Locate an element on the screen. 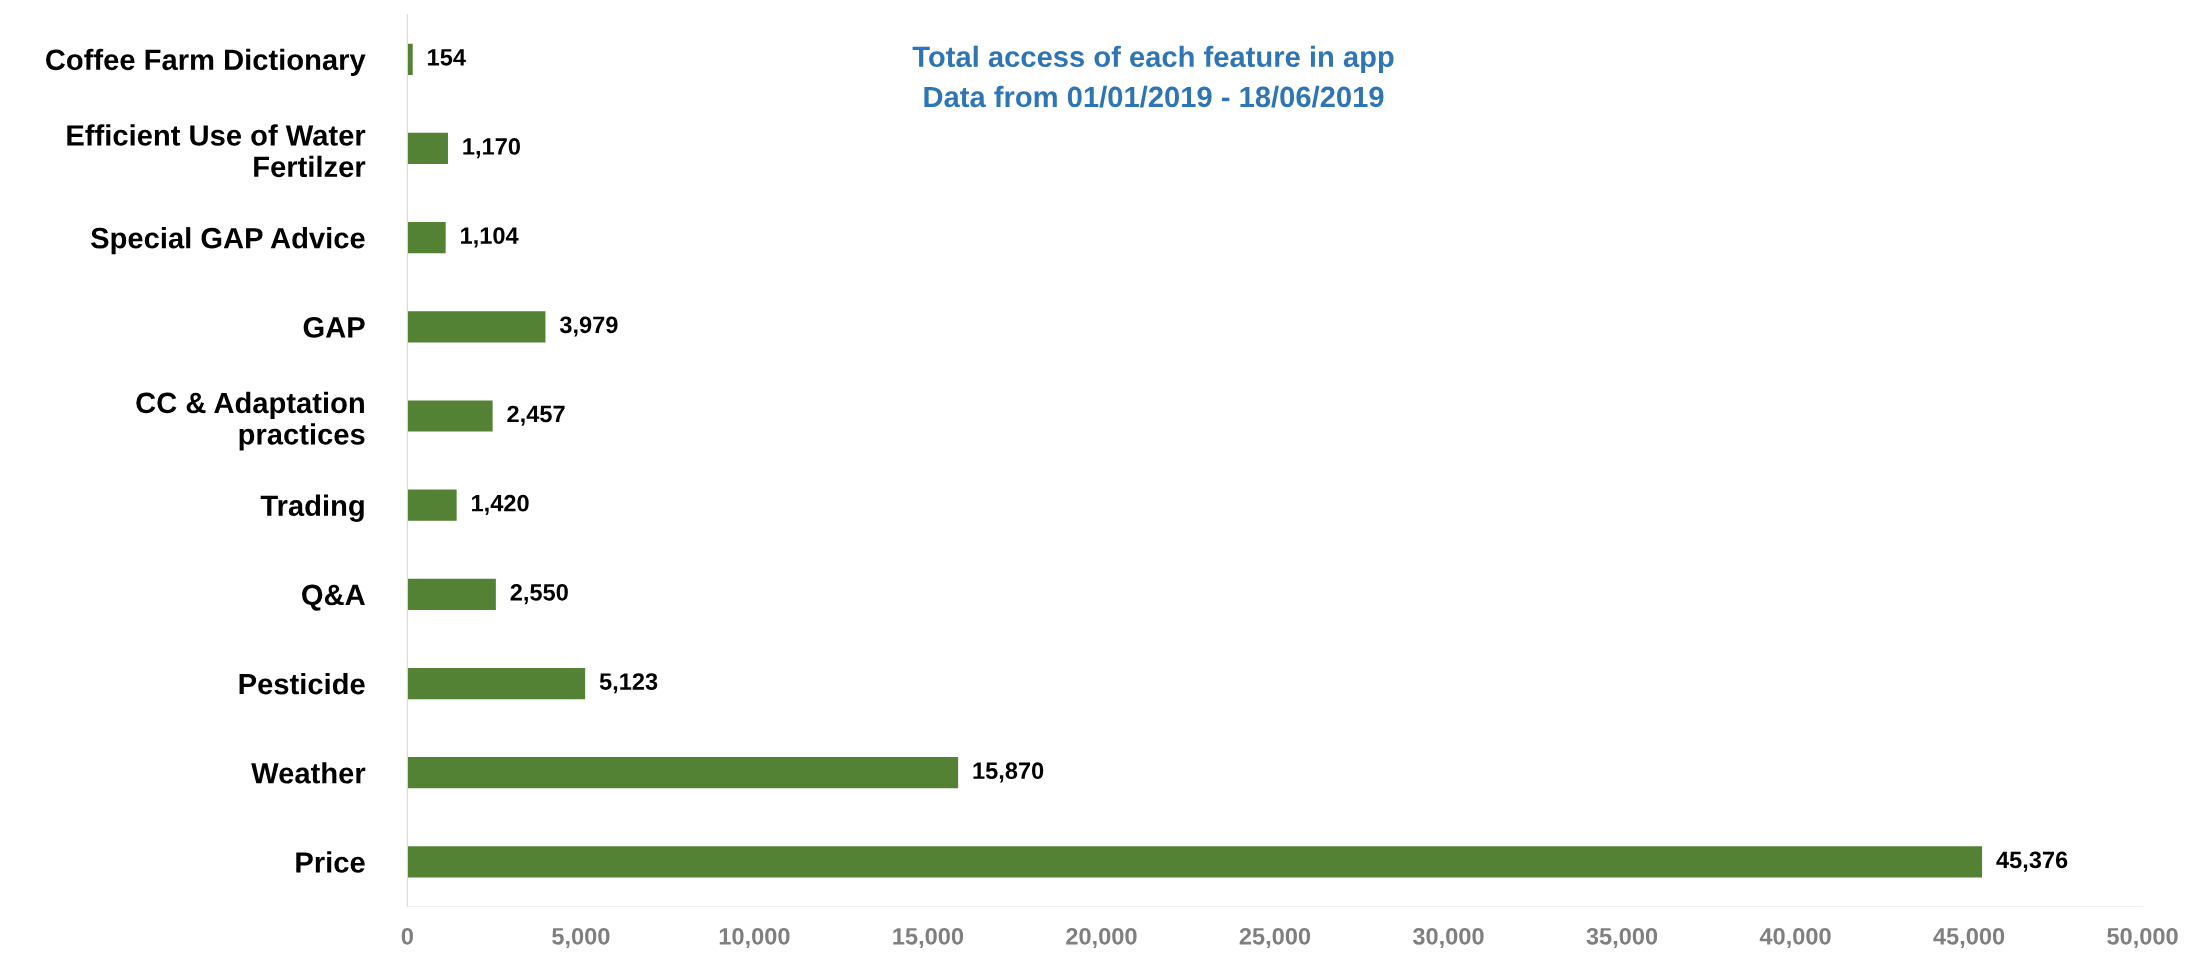 The width and height of the screenshot is (2202, 980). data-label: 3,979 is located at coordinates (588, 326).